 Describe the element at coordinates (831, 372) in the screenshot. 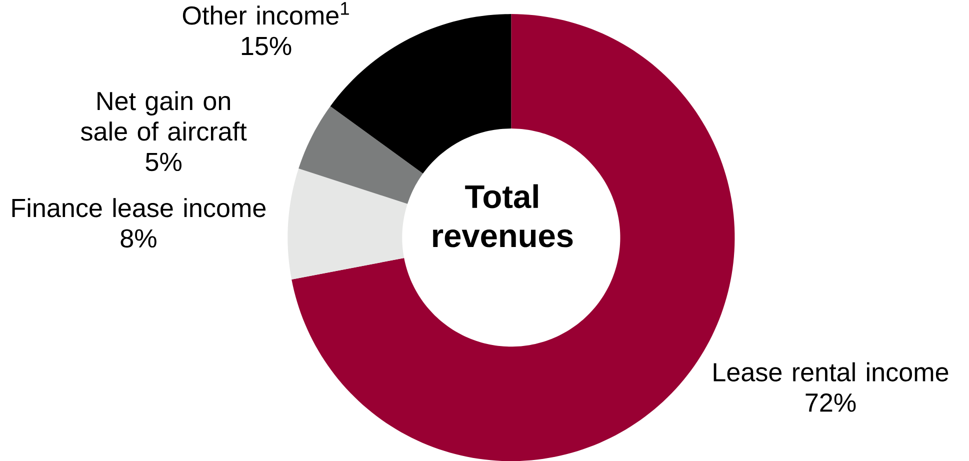

I see `slice-label: Lease rental income` at that location.